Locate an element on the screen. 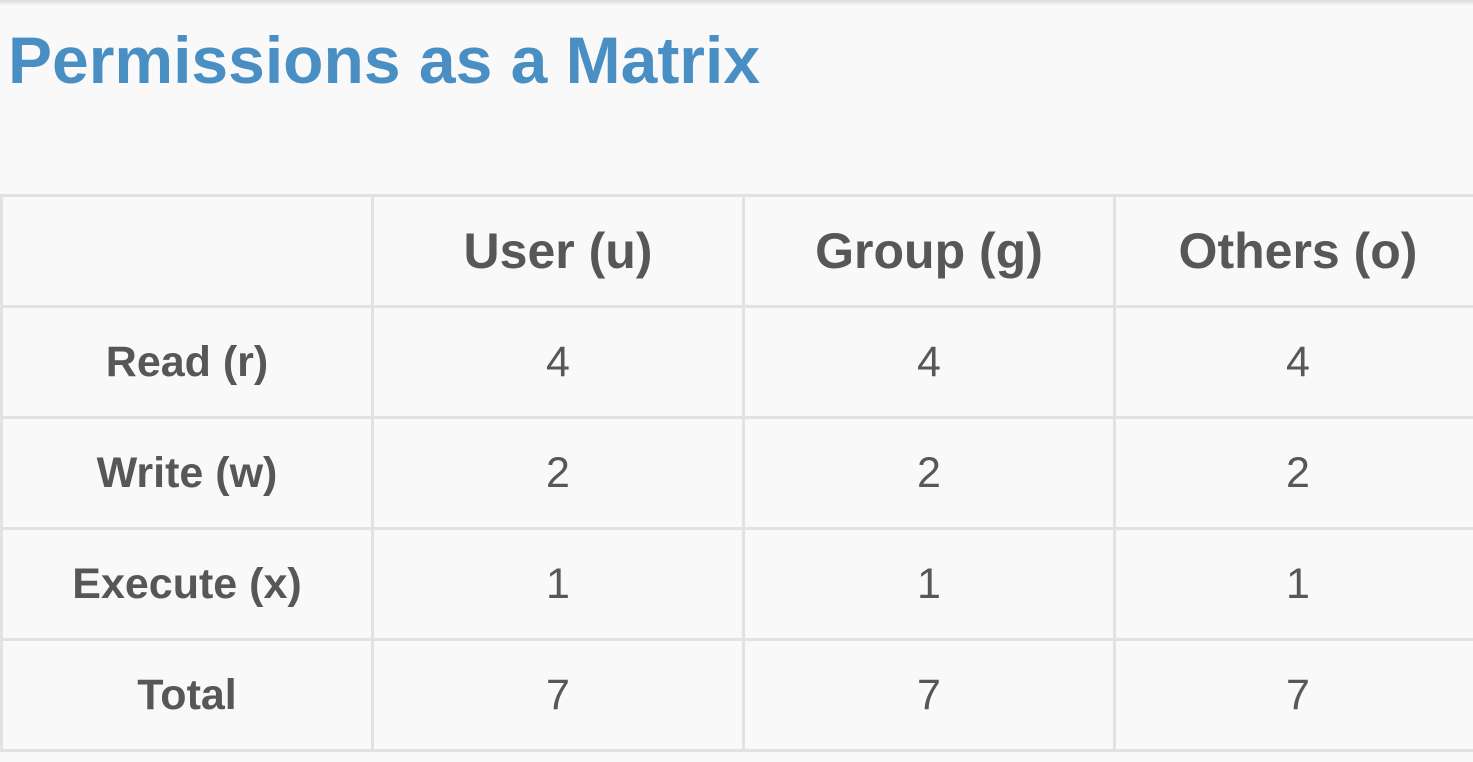 This screenshot has height=762, width=1473. table-row-read: Read (r) 4 4 4 is located at coordinates (736, 362).